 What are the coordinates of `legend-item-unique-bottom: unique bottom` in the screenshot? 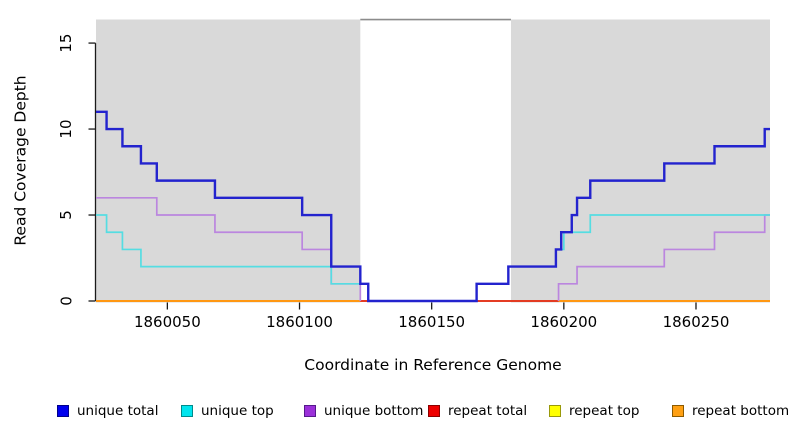 It's located at (363, 411).